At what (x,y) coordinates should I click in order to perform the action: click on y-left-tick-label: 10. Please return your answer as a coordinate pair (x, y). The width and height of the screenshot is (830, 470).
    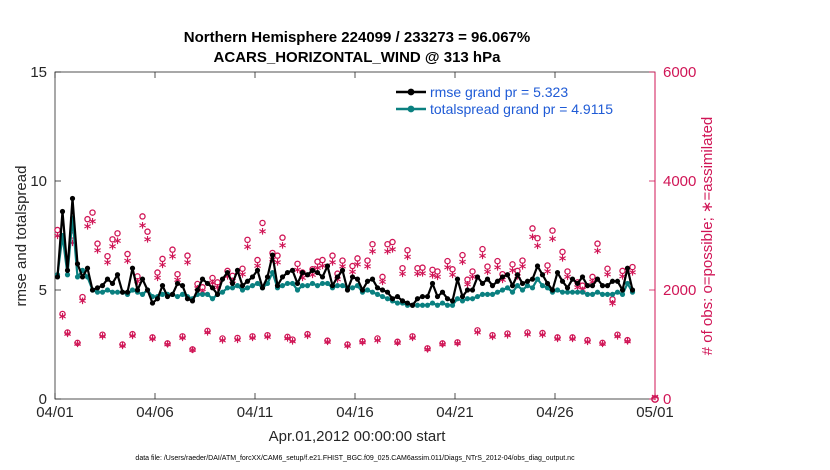
    Looking at the image, I should click on (38, 181).